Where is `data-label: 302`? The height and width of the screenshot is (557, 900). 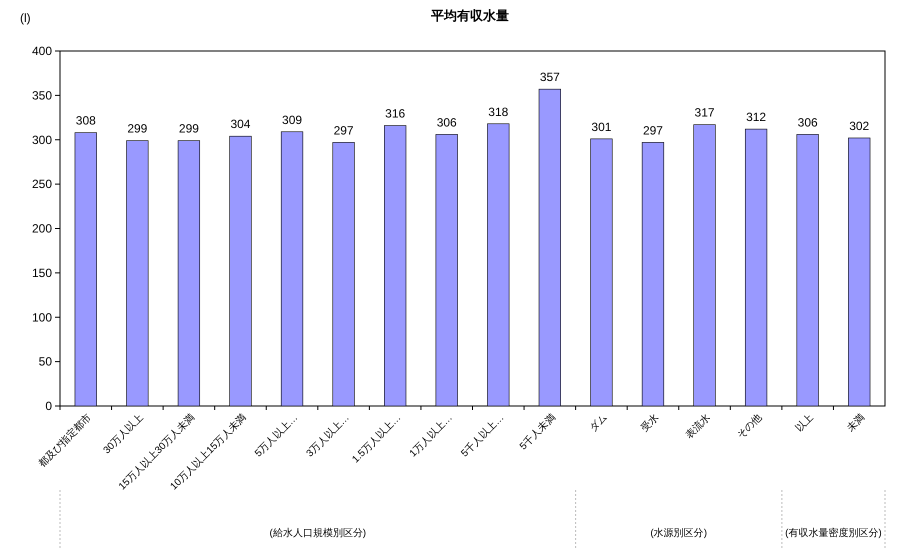 data-label: 302 is located at coordinates (859, 125).